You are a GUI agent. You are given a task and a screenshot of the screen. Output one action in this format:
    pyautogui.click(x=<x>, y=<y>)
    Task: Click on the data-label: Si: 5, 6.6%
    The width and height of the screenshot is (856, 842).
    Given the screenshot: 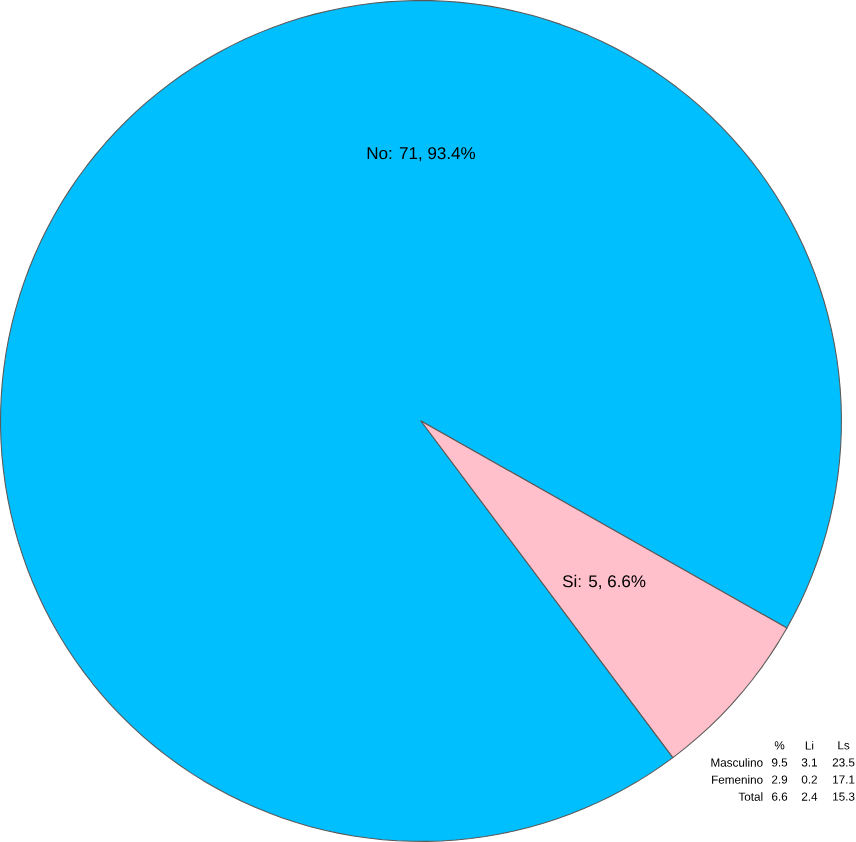 What is the action you would take?
    pyautogui.click(x=604, y=582)
    